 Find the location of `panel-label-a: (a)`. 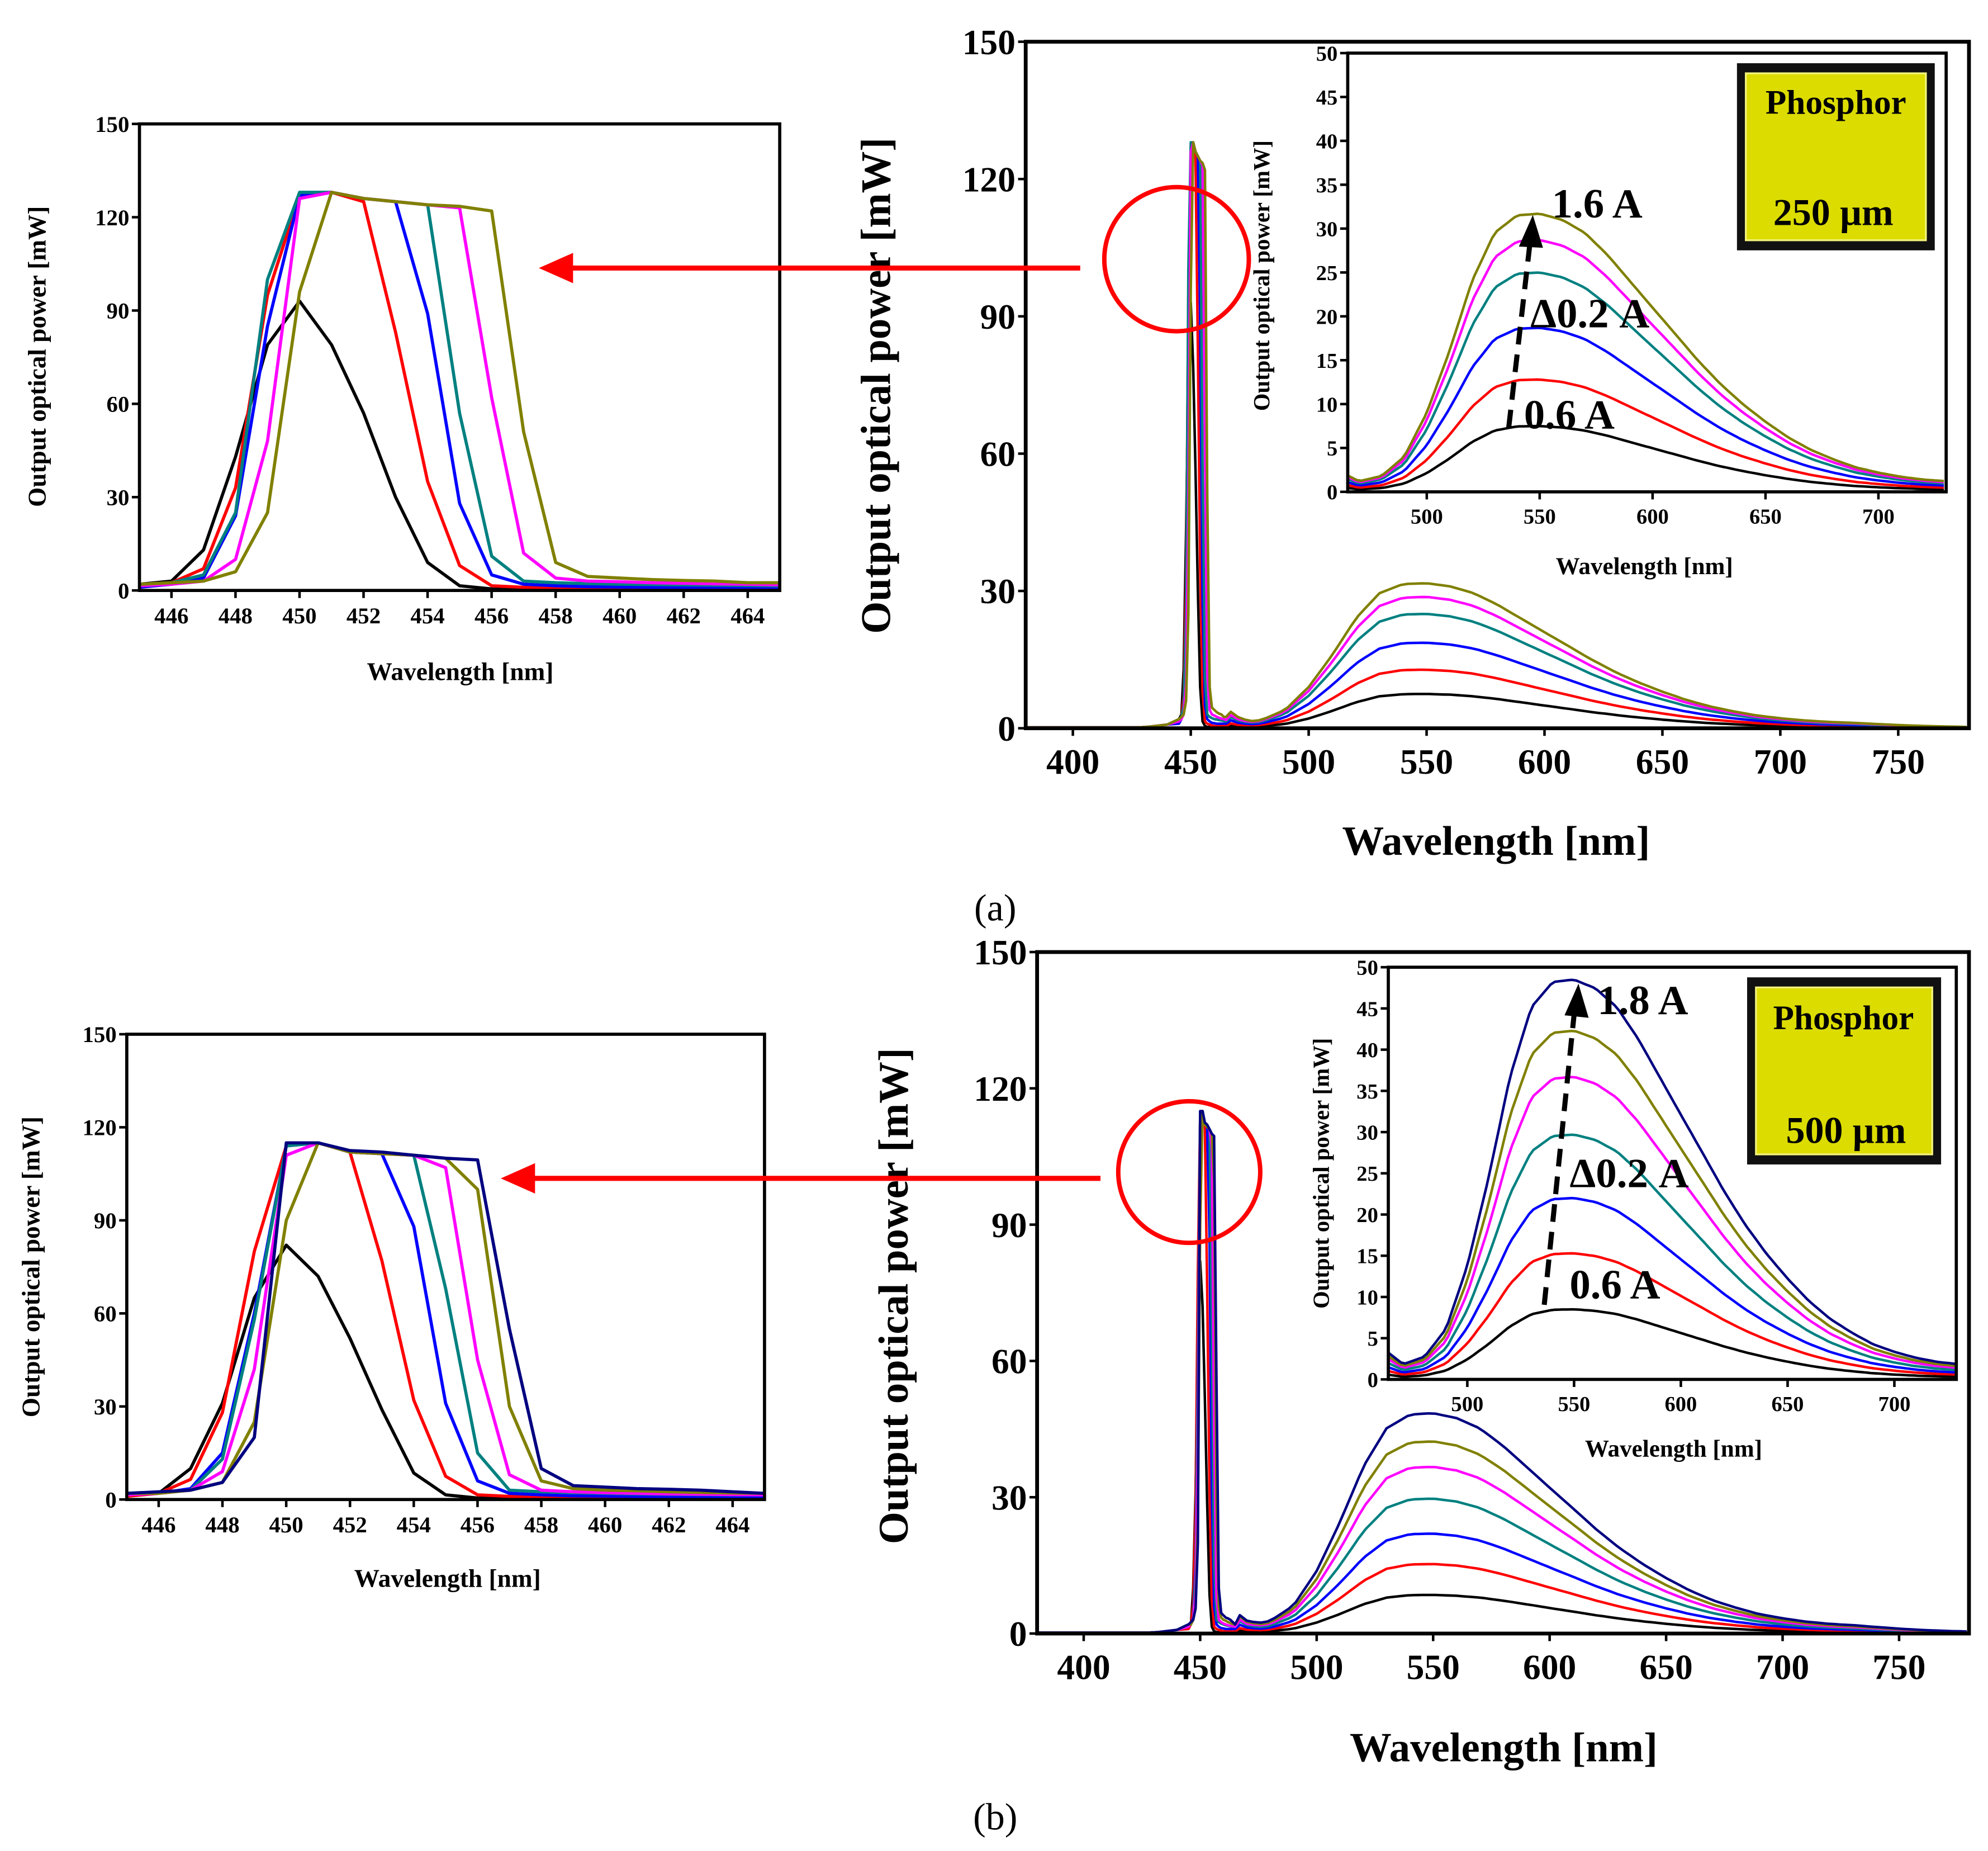

panel-label-a: (a) is located at coordinates (995, 908).